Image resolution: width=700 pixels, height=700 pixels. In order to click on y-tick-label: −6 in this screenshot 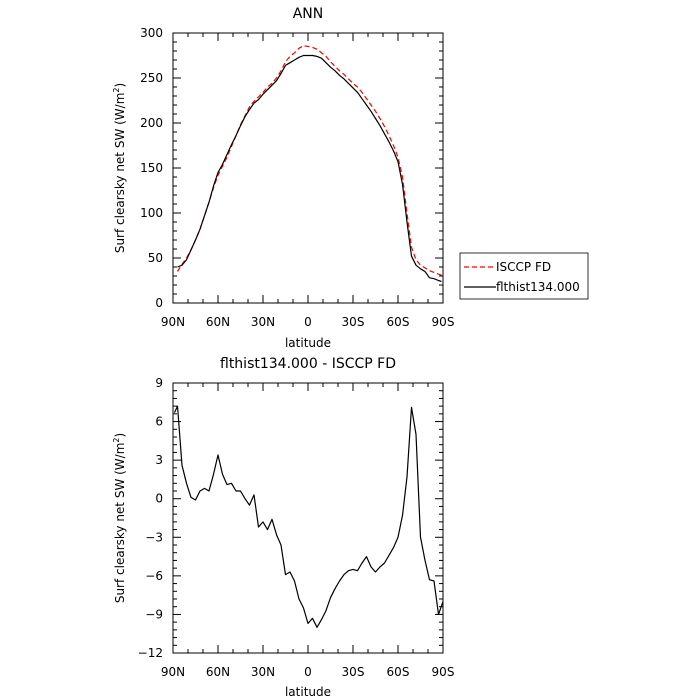, I will do `click(154, 576)`.